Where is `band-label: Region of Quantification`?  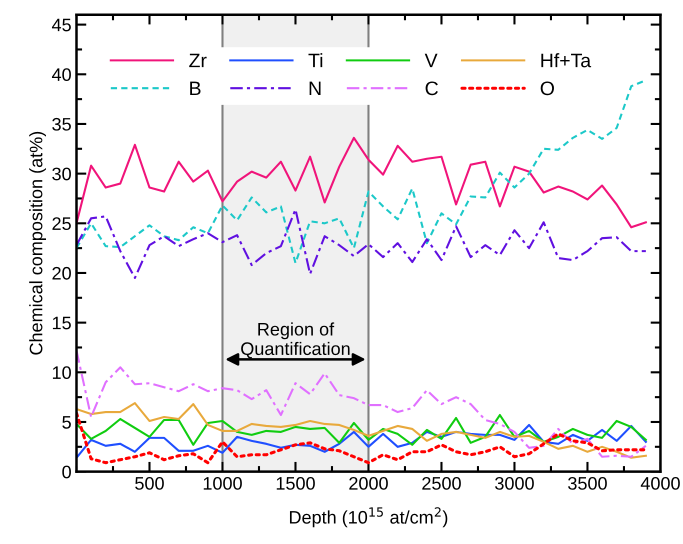 band-label: Region of Quantification is located at coordinates (295, 340).